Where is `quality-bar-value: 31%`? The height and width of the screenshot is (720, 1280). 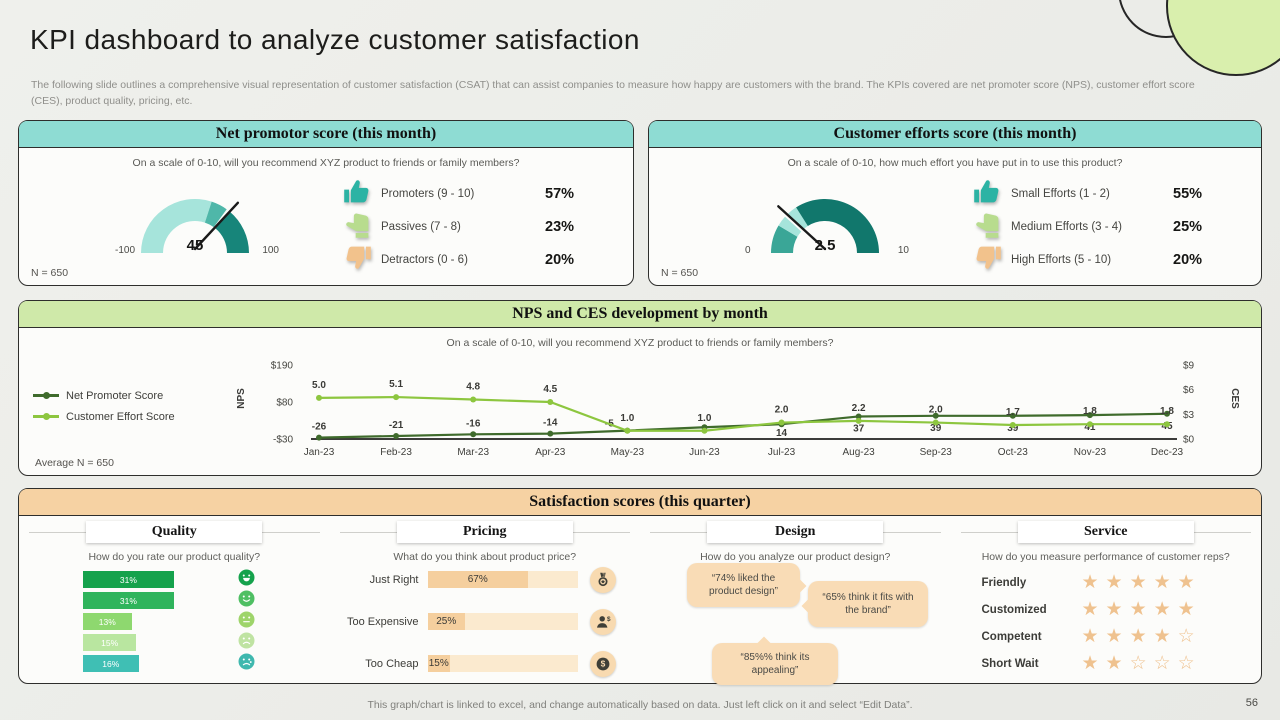
quality-bar-value: 31% is located at coordinates (128, 579).